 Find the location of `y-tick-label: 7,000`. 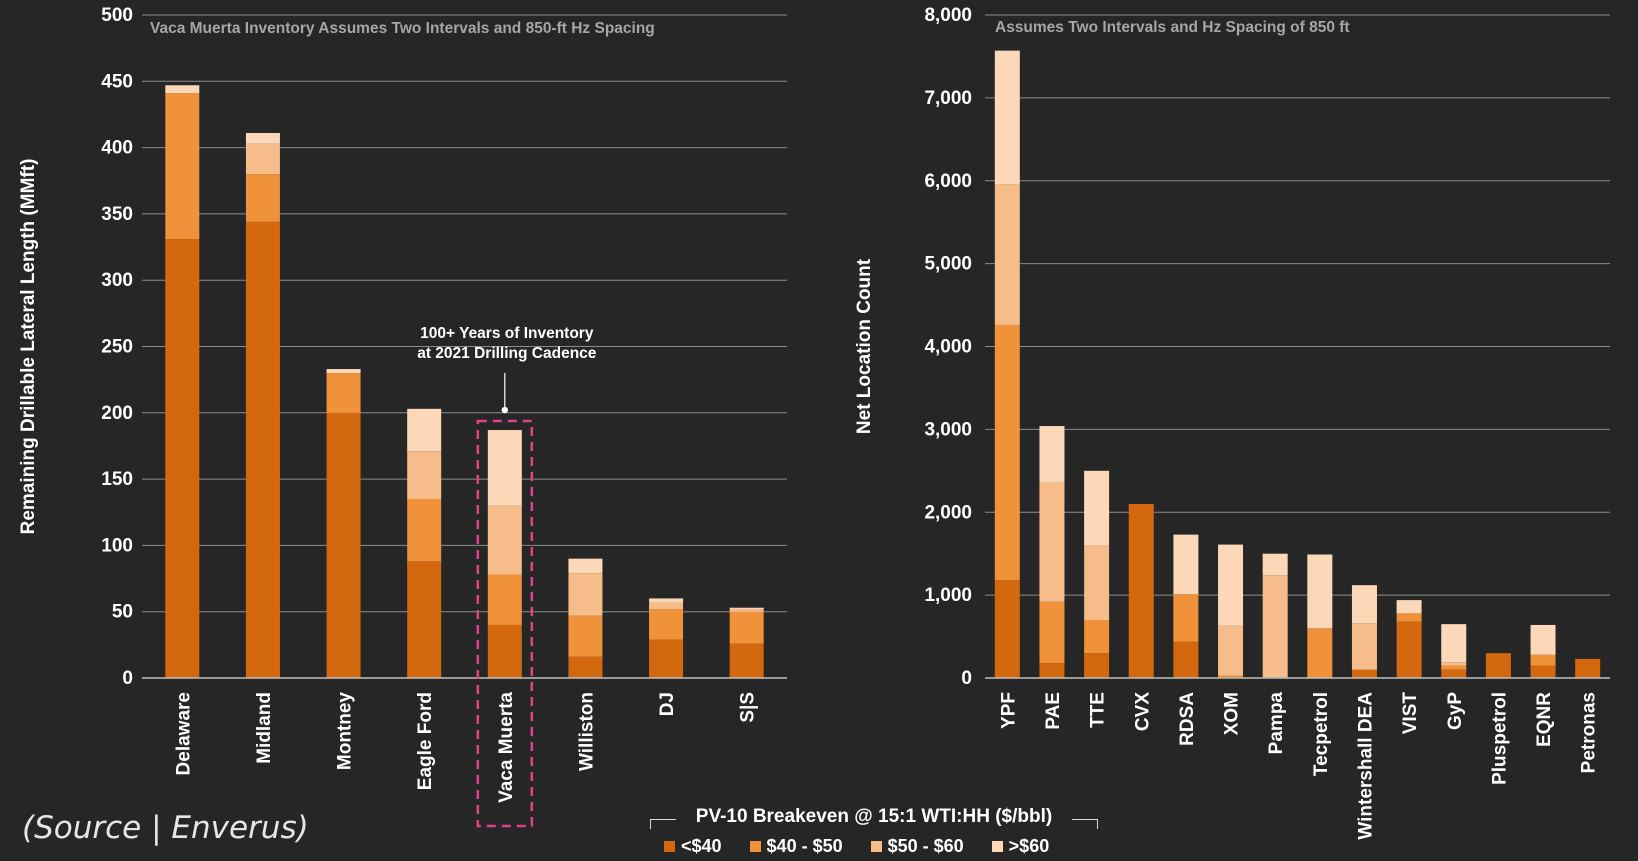

y-tick-label: 7,000 is located at coordinates (948, 98).